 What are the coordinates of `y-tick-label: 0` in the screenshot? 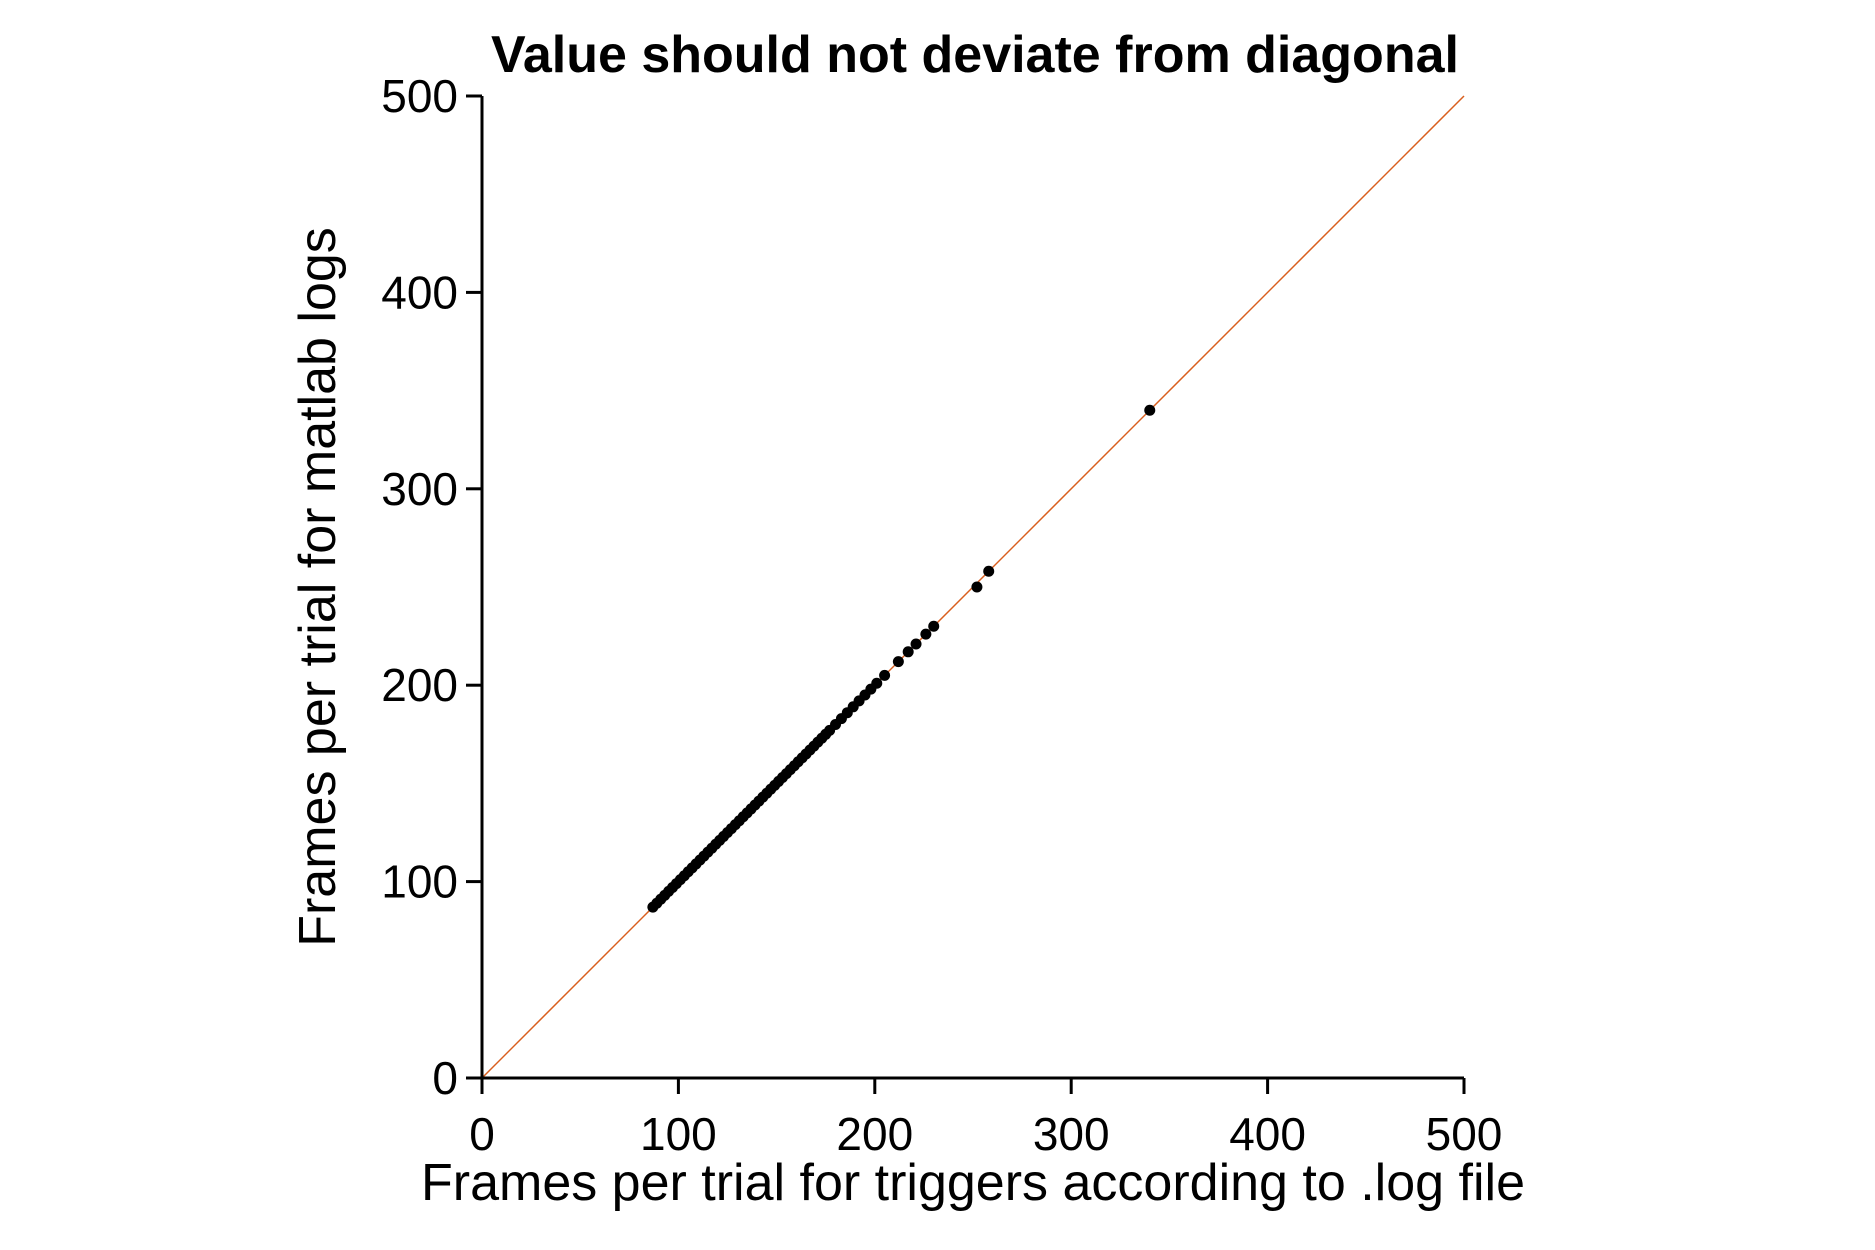 It's located at (445, 1078).